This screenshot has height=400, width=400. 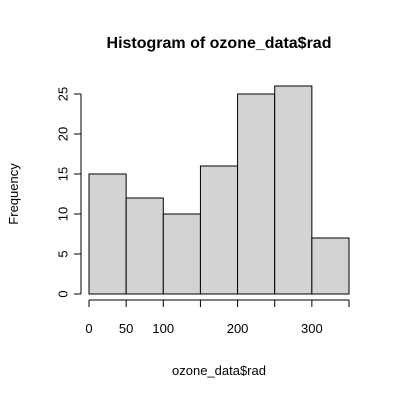 What do you see at coordinates (63, 174) in the screenshot?
I see `y-tick-label: 15` at bounding box center [63, 174].